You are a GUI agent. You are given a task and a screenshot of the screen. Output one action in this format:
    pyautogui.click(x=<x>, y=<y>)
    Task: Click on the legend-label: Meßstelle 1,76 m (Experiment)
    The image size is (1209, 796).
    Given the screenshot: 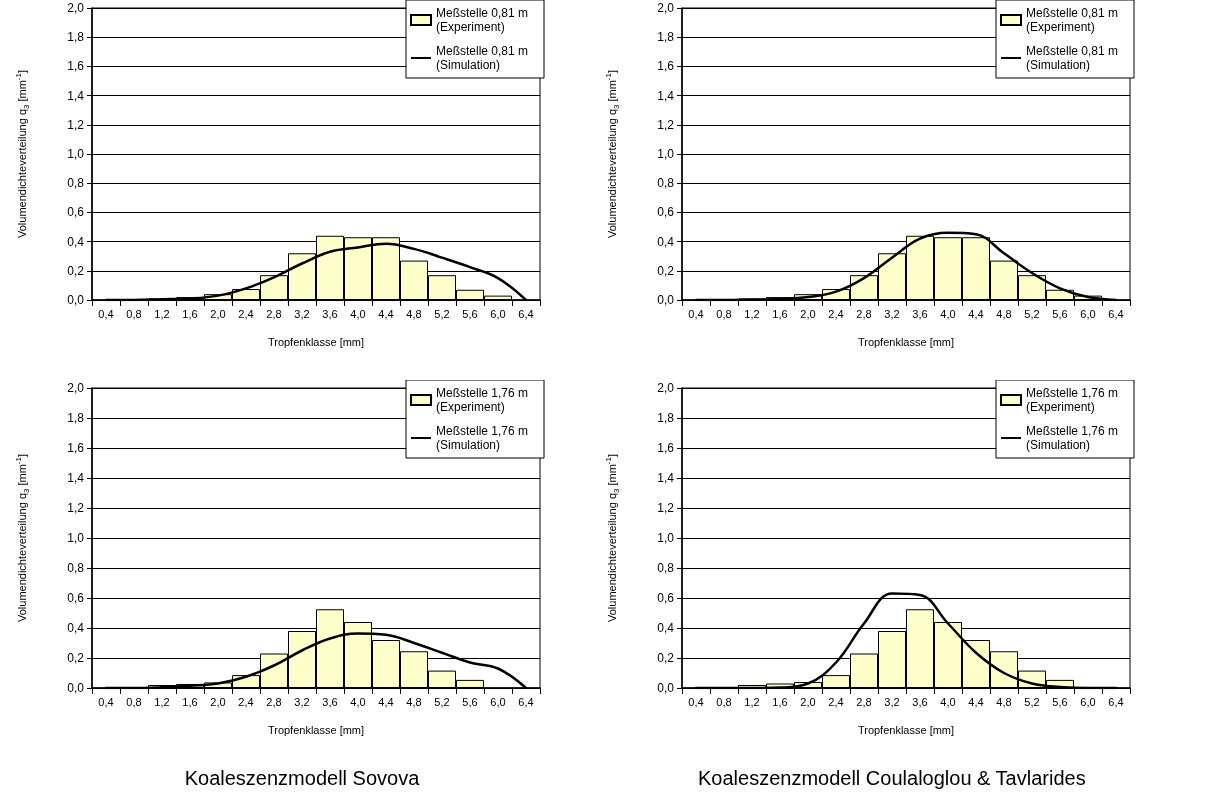 What is the action you would take?
    pyautogui.click(x=1074, y=400)
    